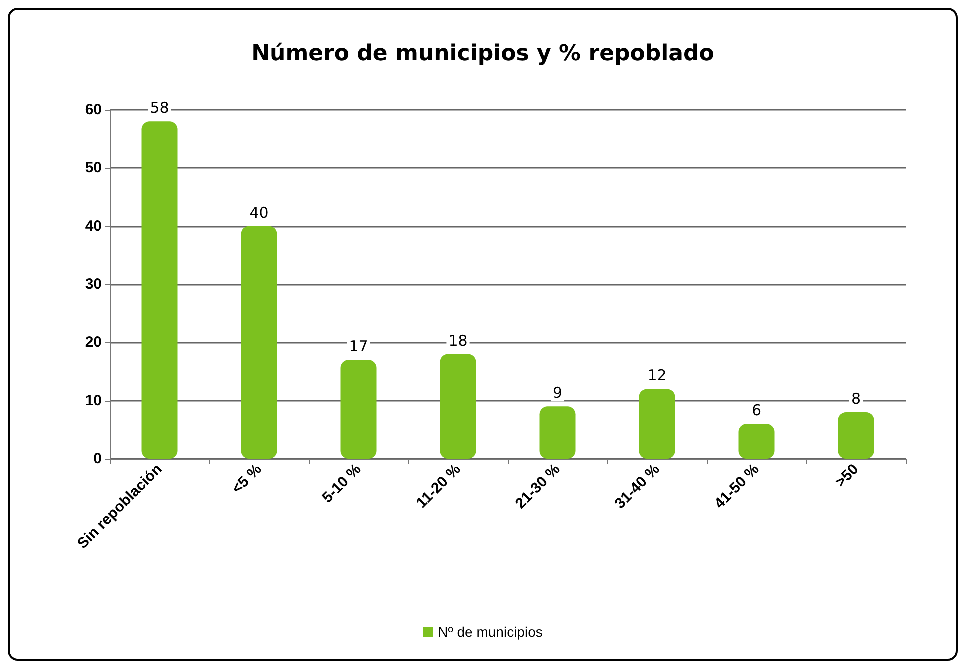  I want to click on data-label: 58, so click(160, 108).